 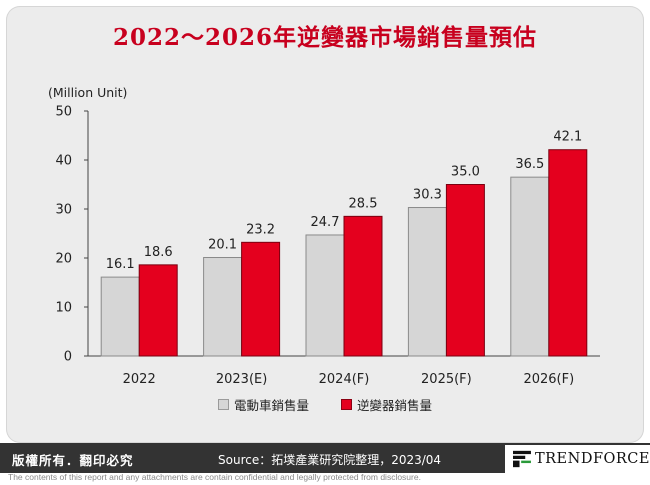 What do you see at coordinates (222, 245) in the screenshot?
I see `bar-value-label: 20.1` at bounding box center [222, 245].